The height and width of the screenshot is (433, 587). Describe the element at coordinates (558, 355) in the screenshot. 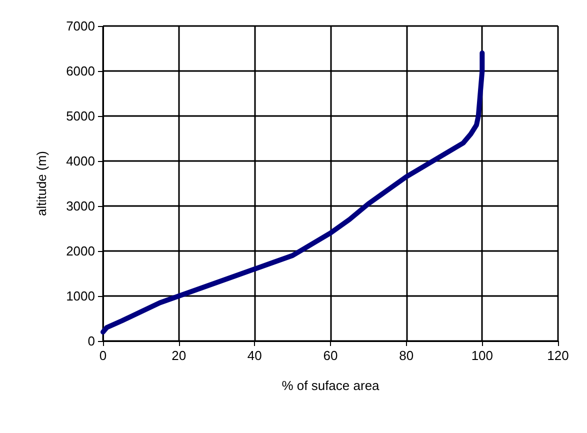

I see `x-tick-label: 120` at that location.